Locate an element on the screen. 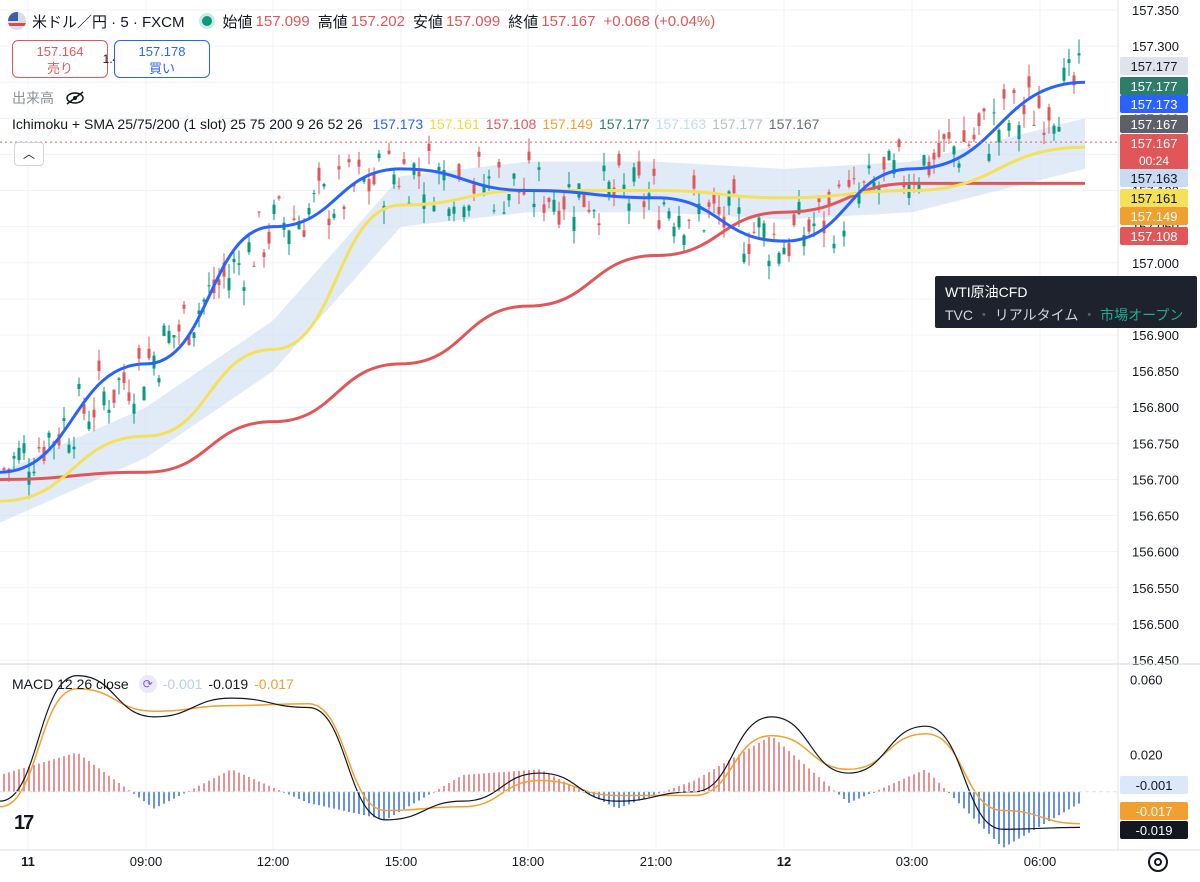  ichimoku-value-4: 157.177 is located at coordinates (624, 124).